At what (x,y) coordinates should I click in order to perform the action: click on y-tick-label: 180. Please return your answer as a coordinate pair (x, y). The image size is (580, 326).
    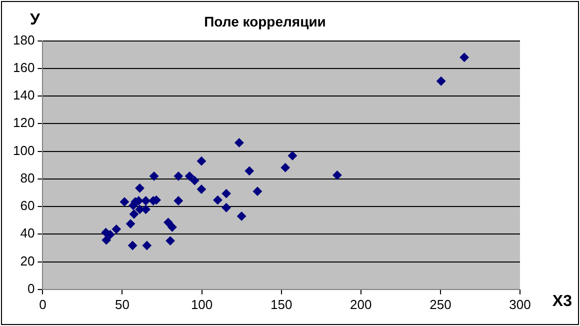
    Looking at the image, I should click on (23, 40).